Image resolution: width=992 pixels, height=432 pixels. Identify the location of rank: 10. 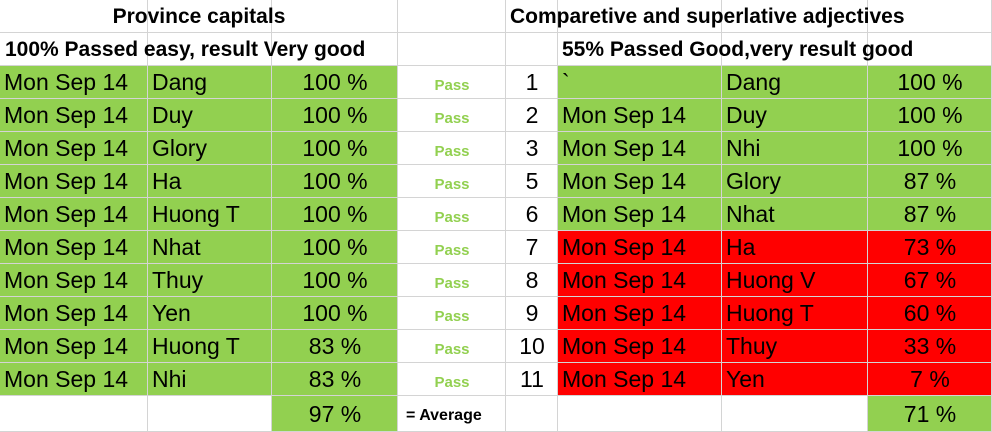
(532, 346).